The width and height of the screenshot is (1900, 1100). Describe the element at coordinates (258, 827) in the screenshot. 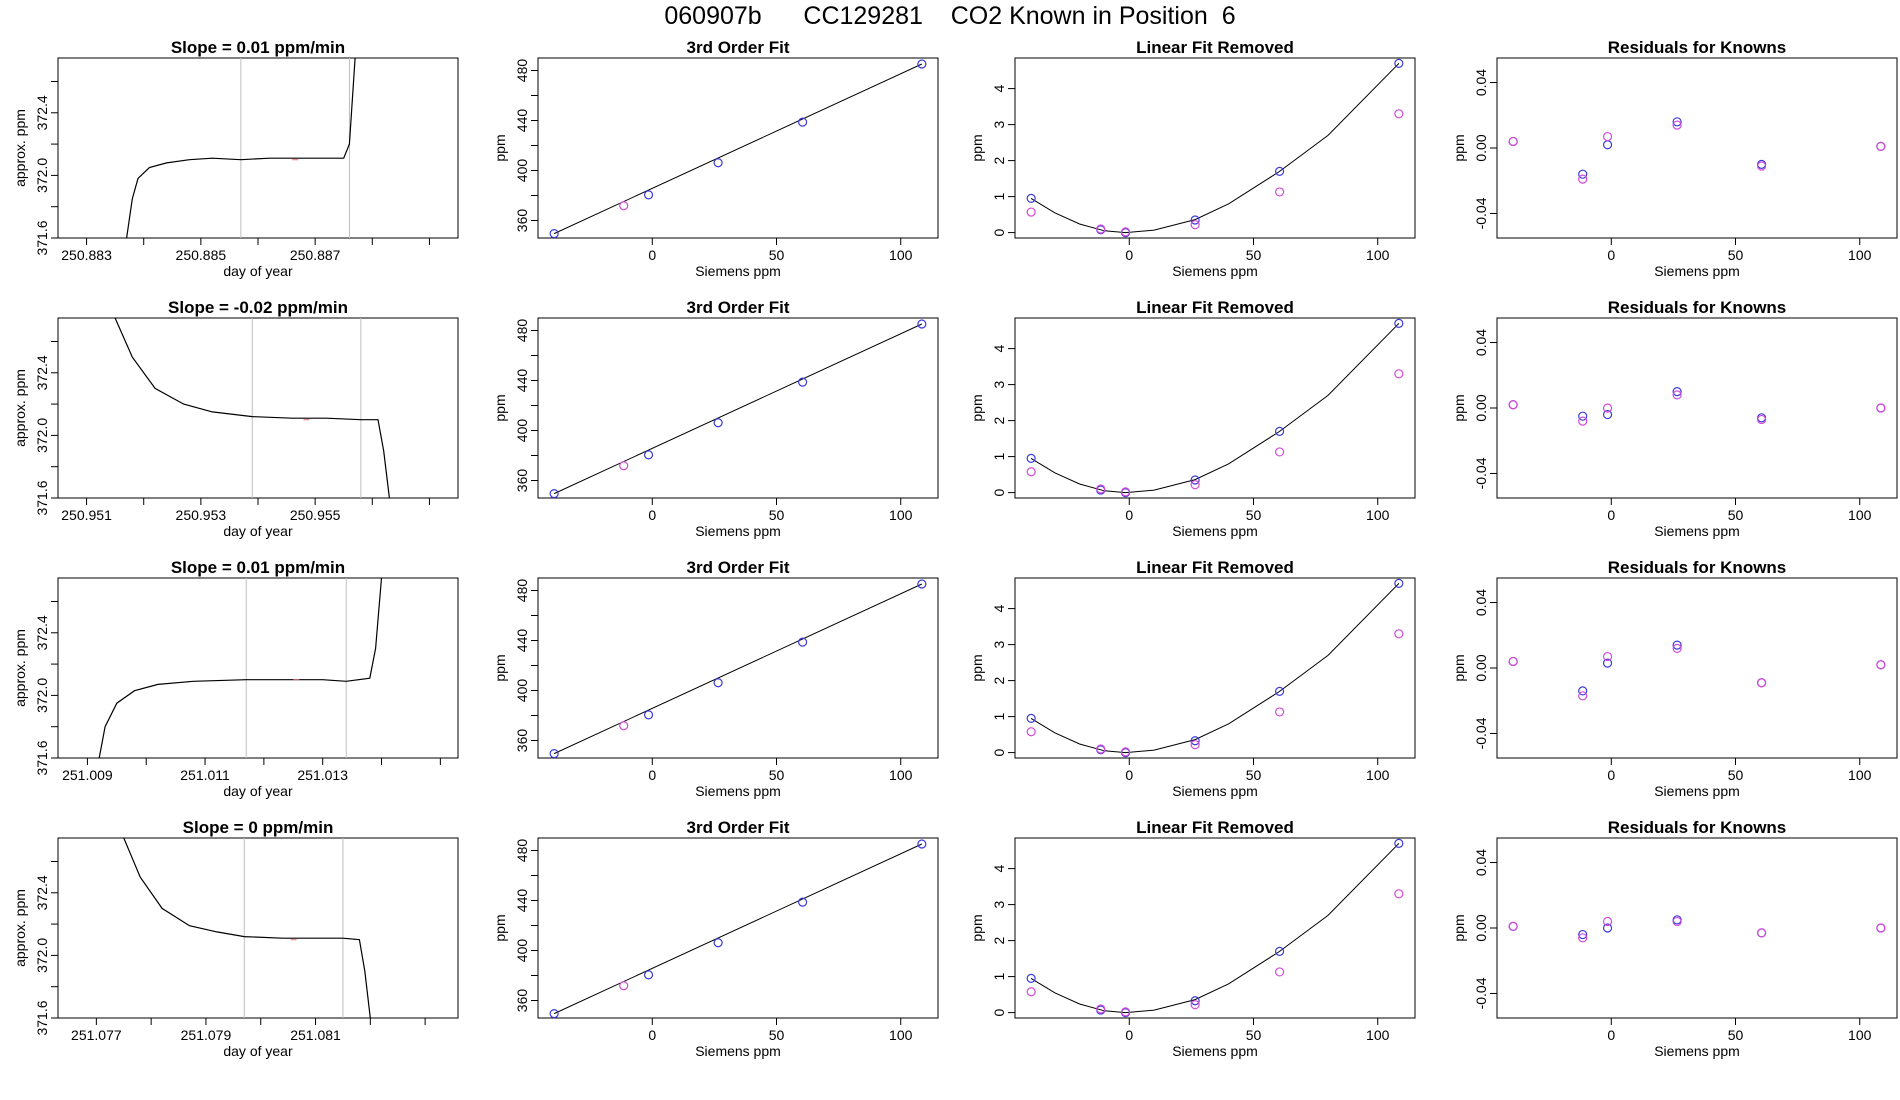

I see `panel-title: Slope = 0 ppm/min` at that location.